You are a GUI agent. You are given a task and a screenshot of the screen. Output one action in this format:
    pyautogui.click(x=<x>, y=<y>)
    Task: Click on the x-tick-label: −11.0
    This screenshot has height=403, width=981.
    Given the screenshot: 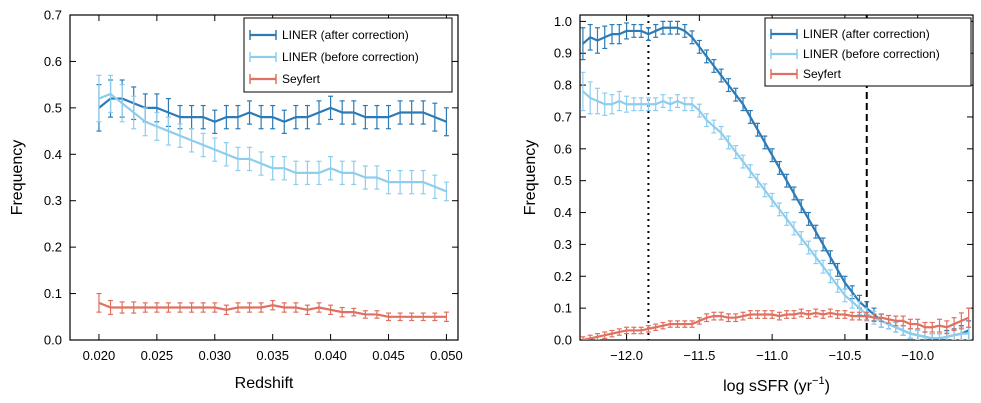 What is the action you would take?
    pyautogui.click(x=772, y=355)
    